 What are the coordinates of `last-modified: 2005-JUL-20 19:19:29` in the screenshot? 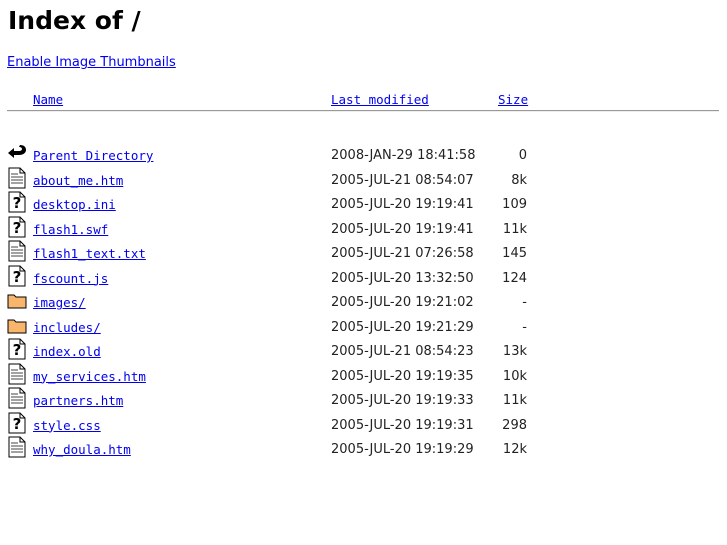 It's located at (402, 449).